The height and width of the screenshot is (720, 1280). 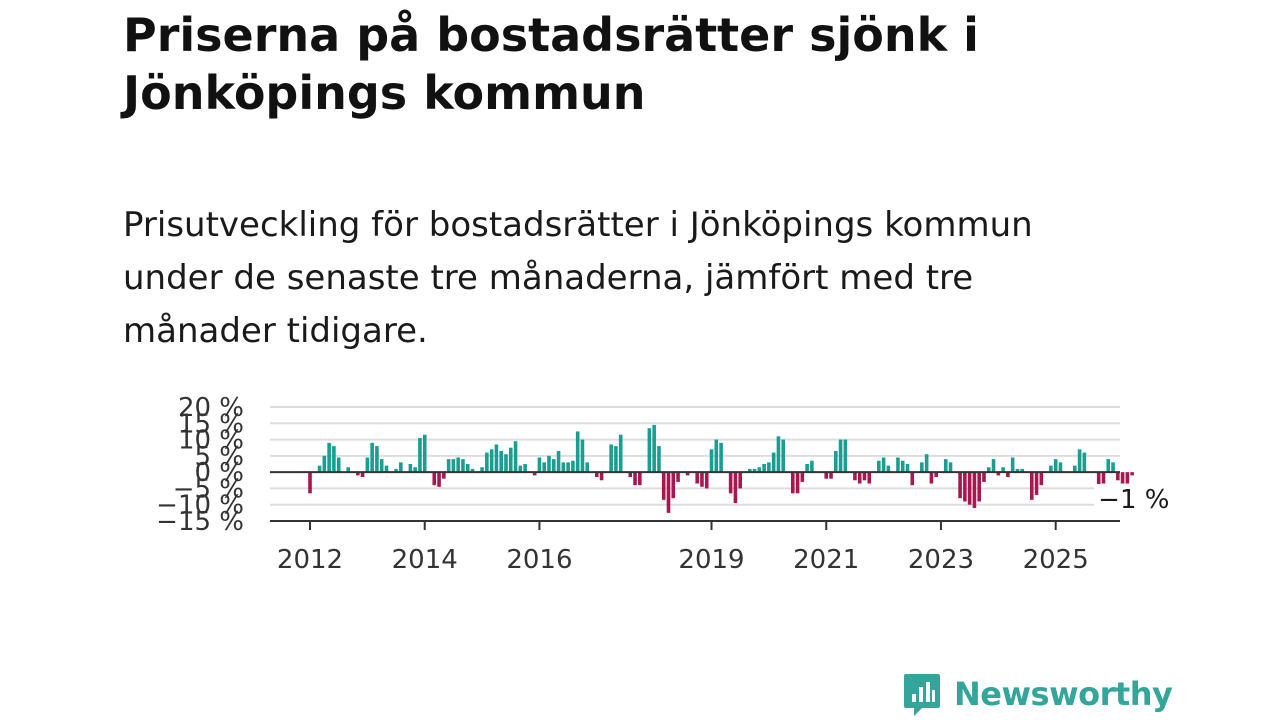 What do you see at coordinates (1133, 500) in the screenshot?
I see `last-value-label: −1 %` at bounding box center [1133, 500].